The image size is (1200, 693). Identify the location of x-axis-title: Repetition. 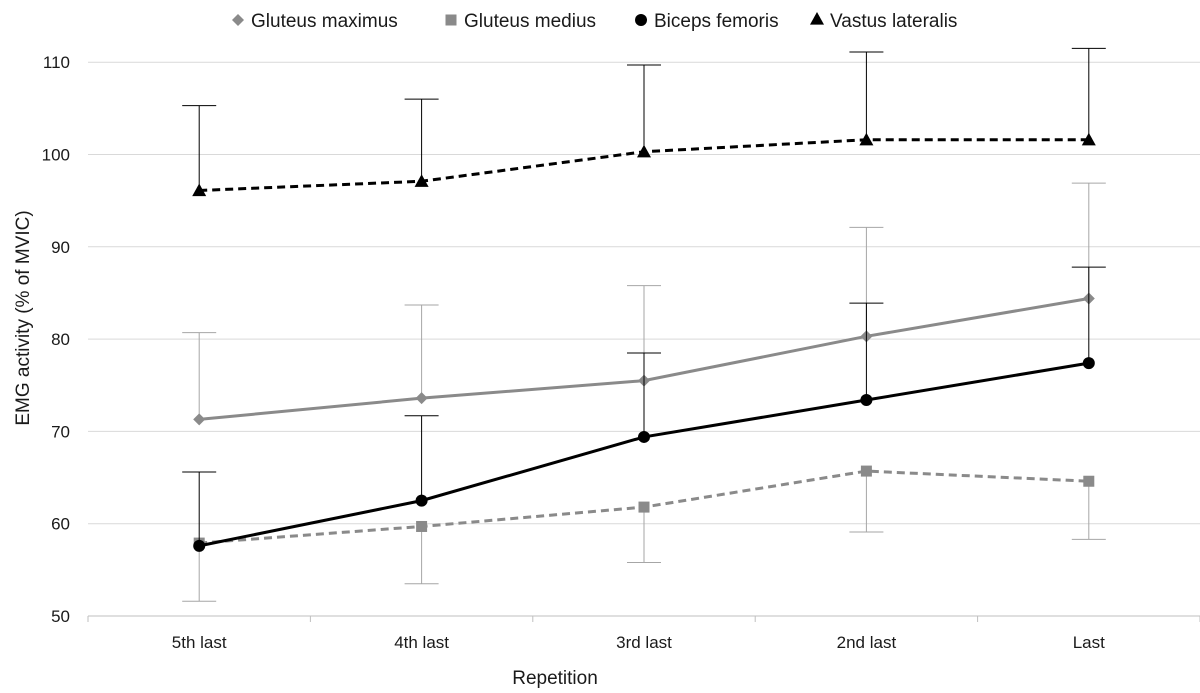
(555, 678).